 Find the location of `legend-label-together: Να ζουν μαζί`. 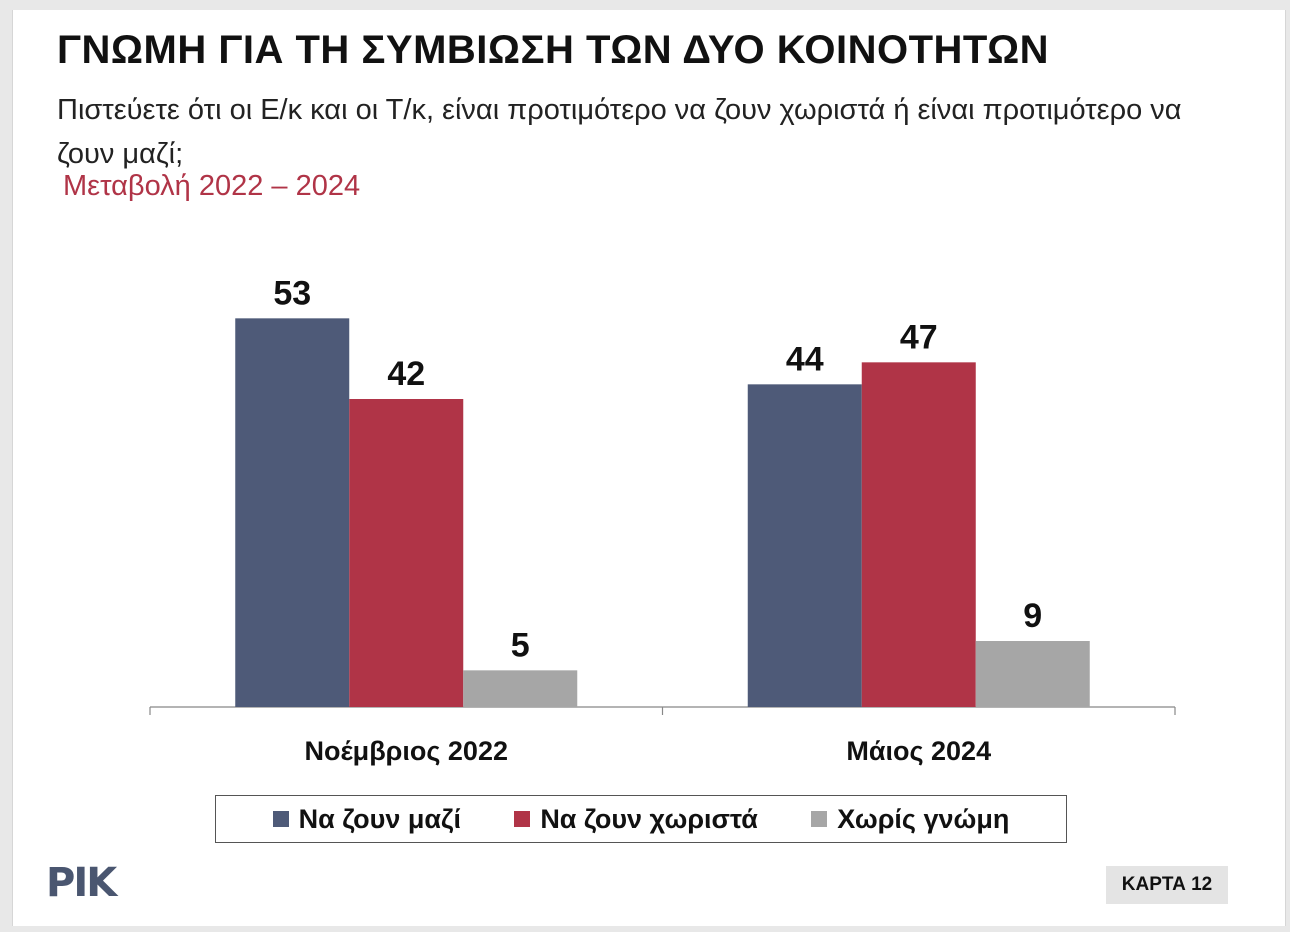

legend-label-together: Να ζουν μαζί is located at coordinates (379, 818).